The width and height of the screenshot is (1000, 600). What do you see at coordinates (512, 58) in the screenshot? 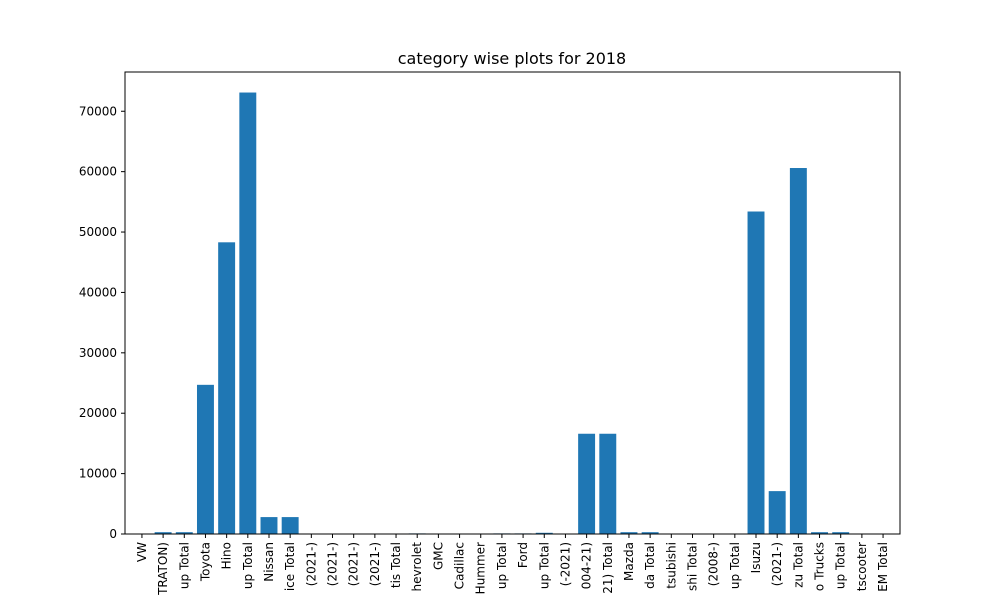
I see `chart-title: category wise plots for 2018` at bounding box center [512, 58].